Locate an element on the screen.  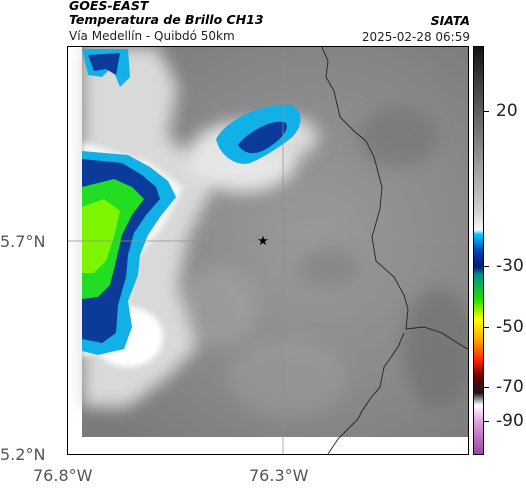
blue-cell-north is located at coordinates (262, 137).